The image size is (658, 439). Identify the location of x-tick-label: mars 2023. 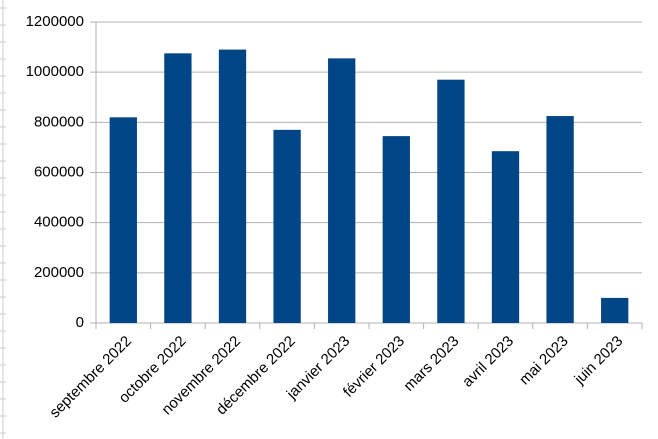
(431, 364).